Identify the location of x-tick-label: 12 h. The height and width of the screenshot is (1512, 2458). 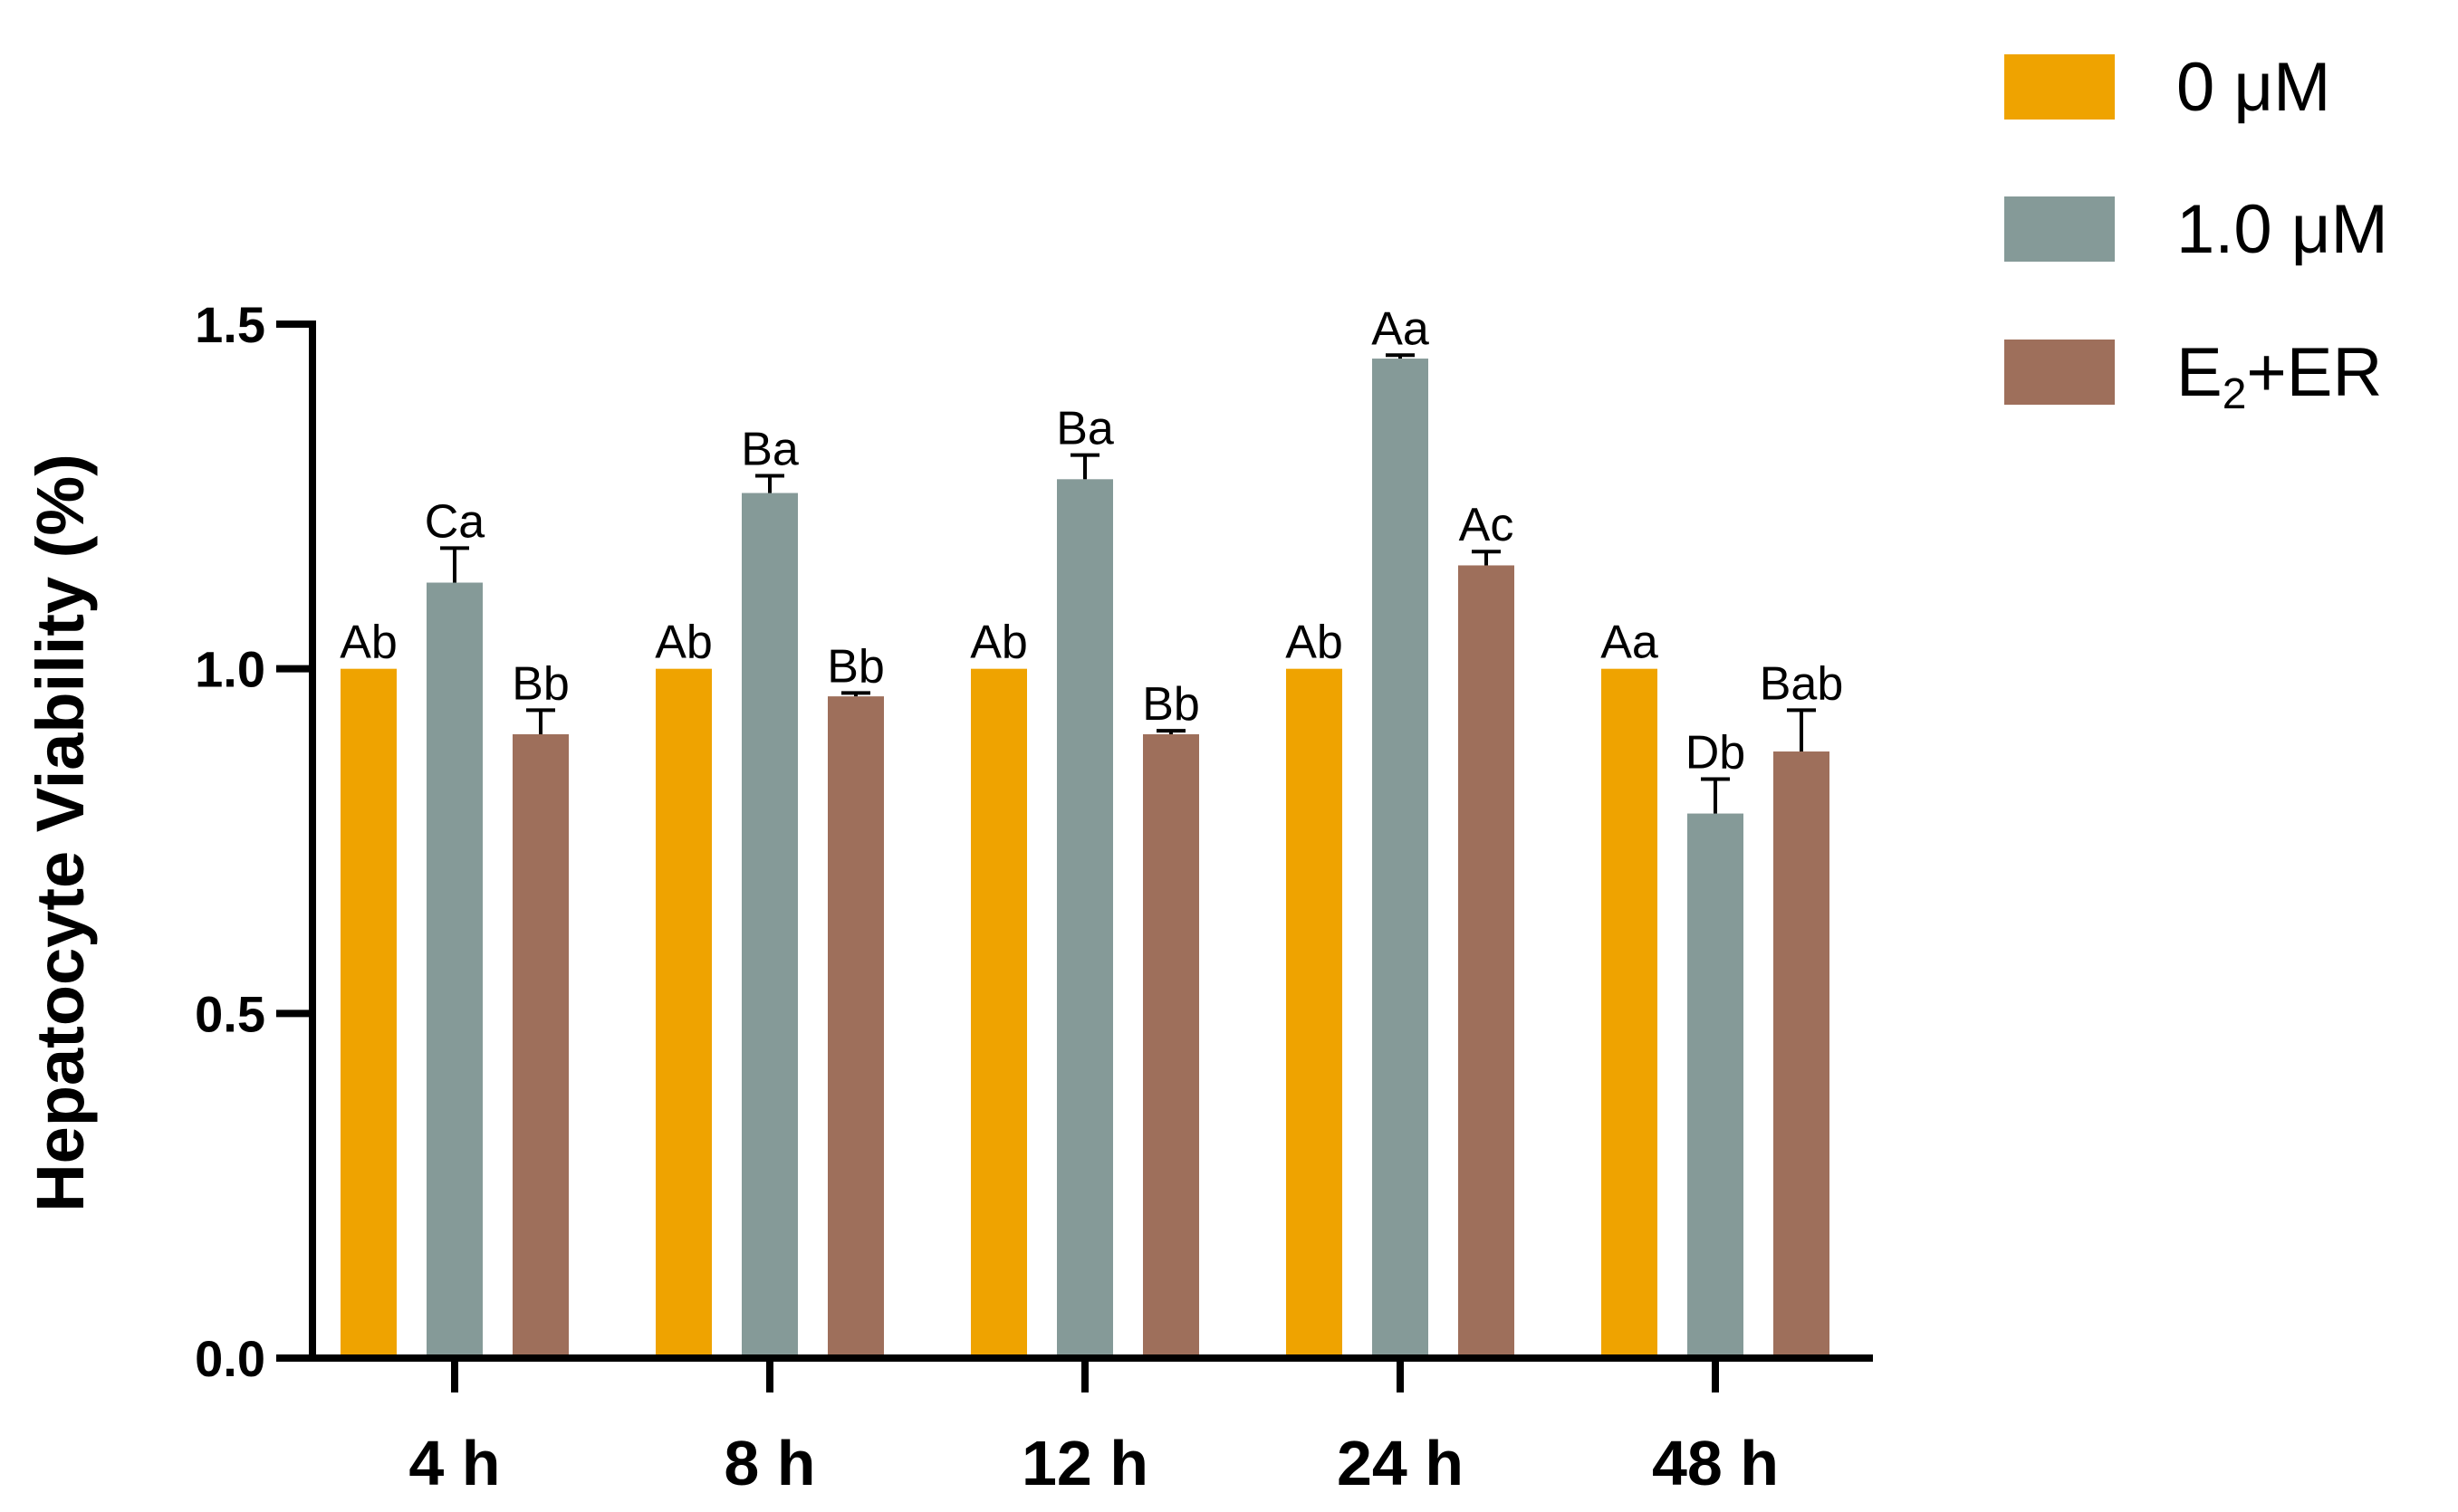
(1085, 1463).